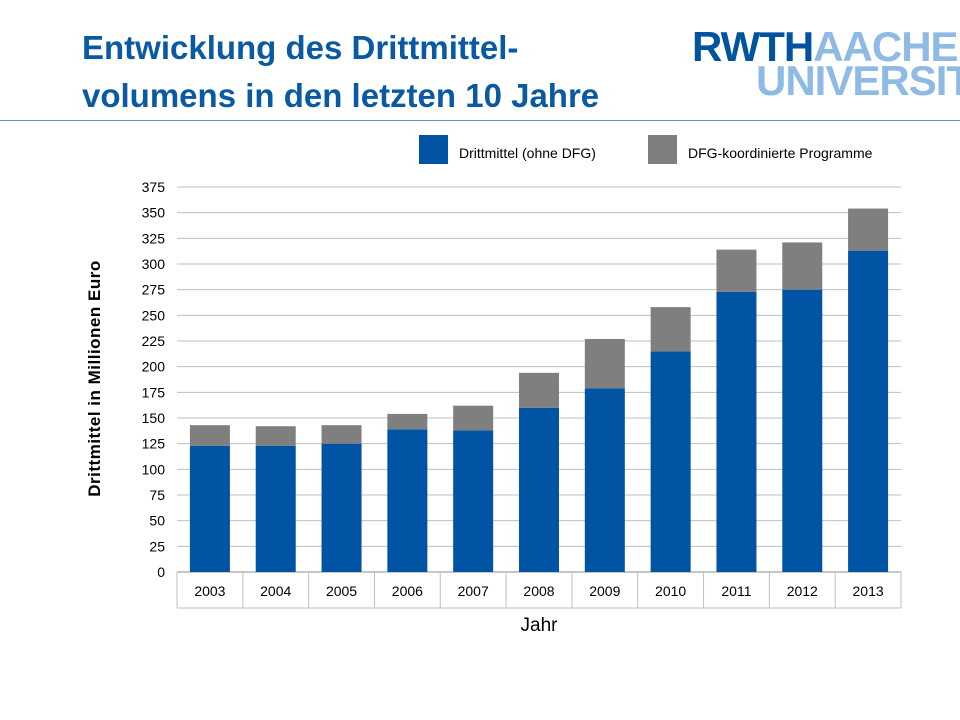 The image size is (960, 720). Describe the element at coordinates (480, 120) in the screenshot. I see `header-divider` at that location.